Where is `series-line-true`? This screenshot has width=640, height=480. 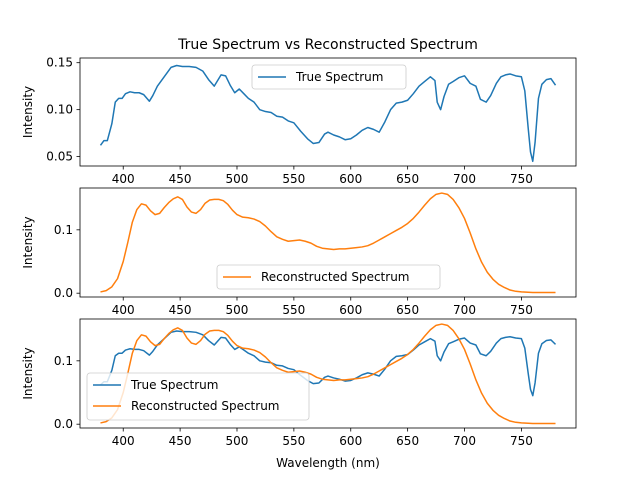
series-line-true is located at coordinates (328, 113).